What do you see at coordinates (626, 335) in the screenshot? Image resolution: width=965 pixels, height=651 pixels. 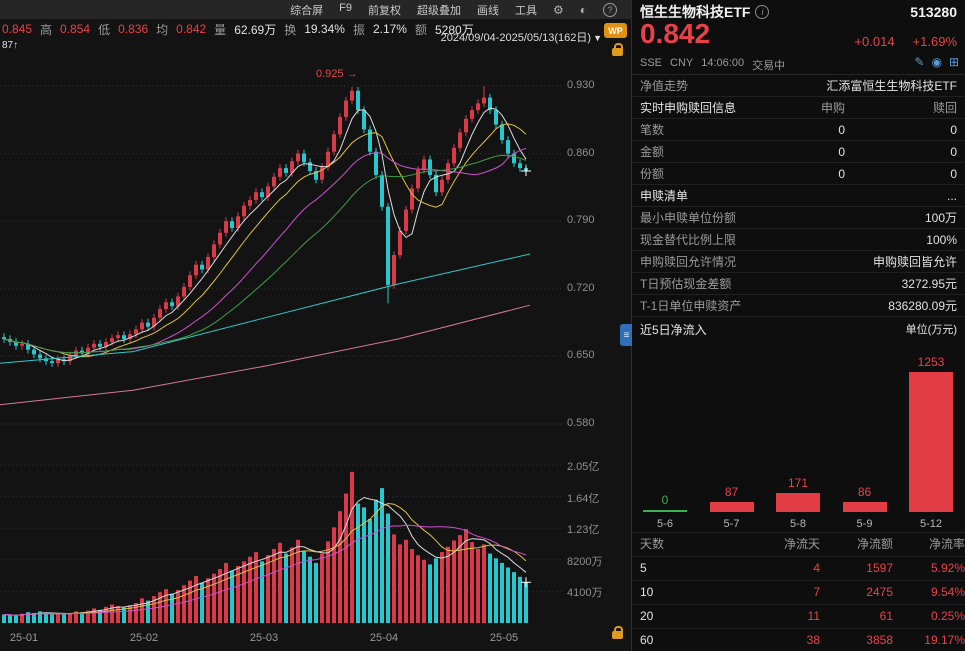 I see `panel-collapse-tab: ≡` at bounding box center [626, 335].